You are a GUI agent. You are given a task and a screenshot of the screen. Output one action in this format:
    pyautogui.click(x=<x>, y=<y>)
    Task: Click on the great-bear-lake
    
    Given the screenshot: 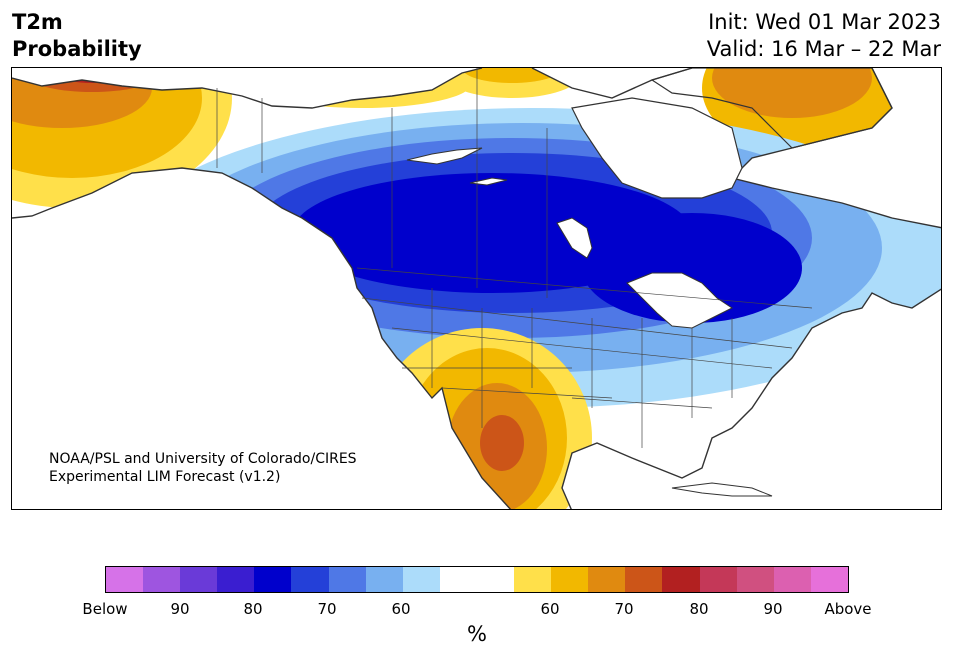 What is the action you would take?
    pyautogui.click(x=444, y=156)
    